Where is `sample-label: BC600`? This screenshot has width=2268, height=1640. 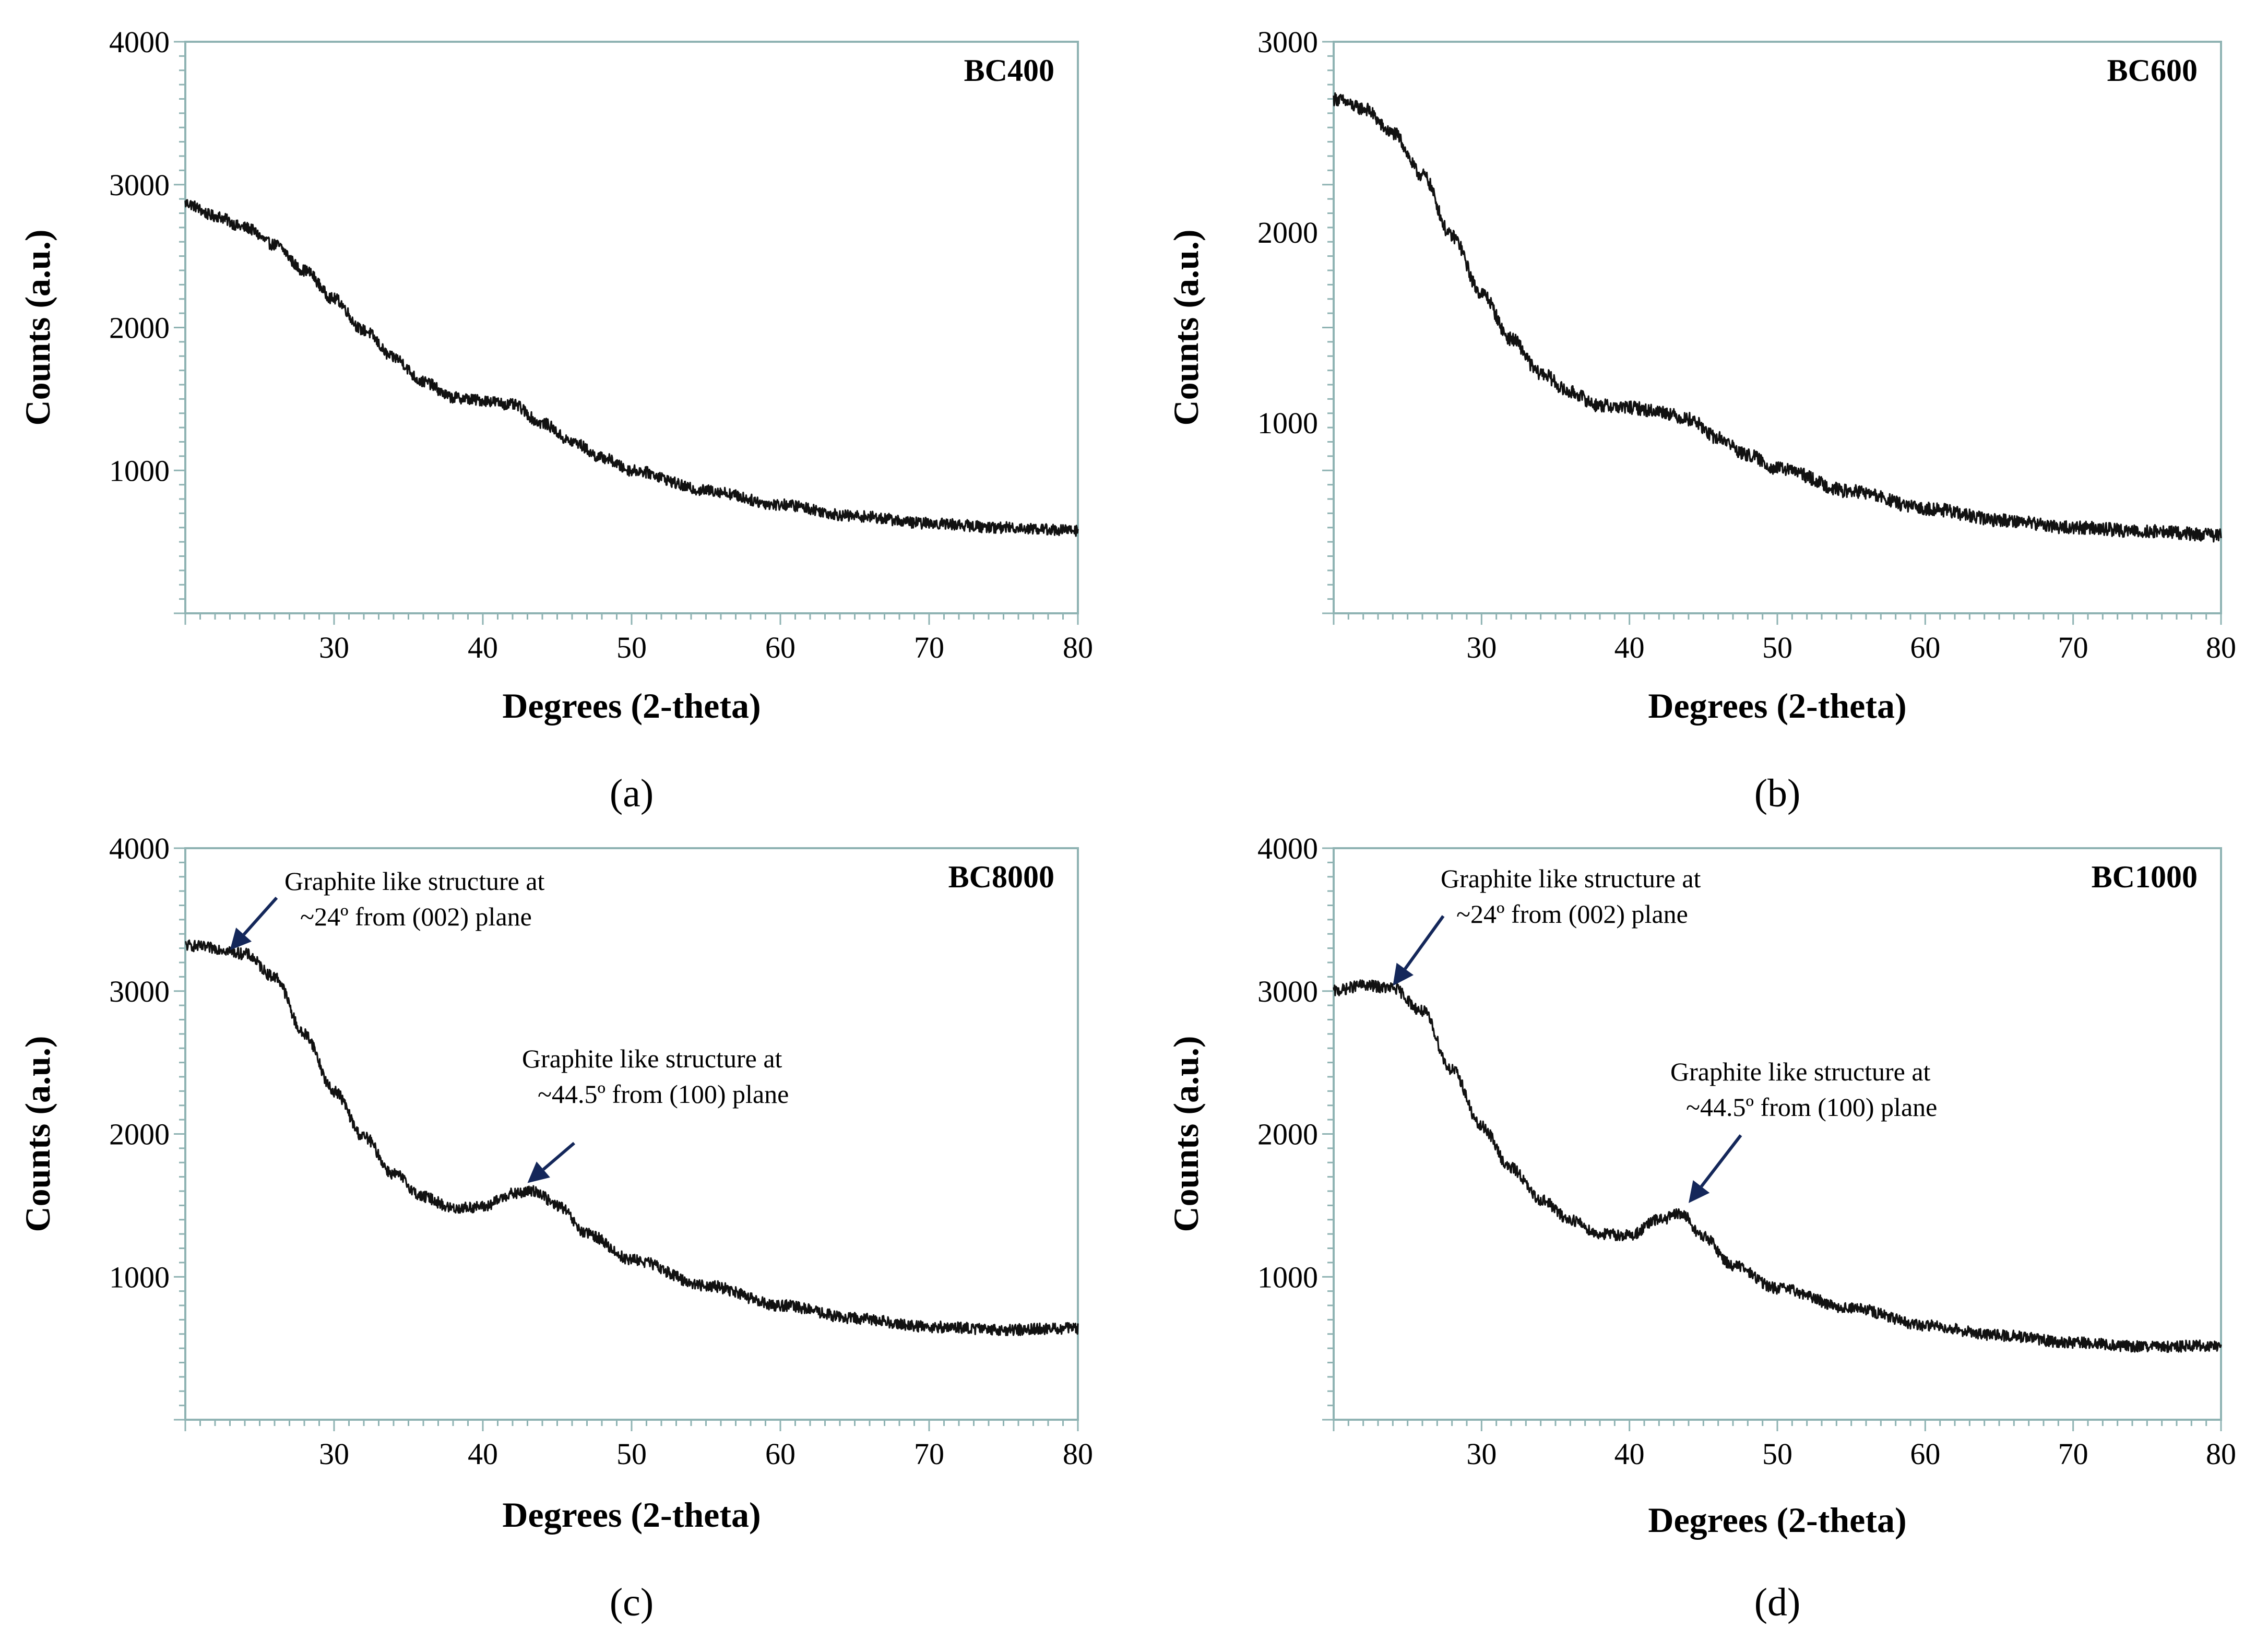
sample-label: BC600 is located at coordinates (2153, 70).